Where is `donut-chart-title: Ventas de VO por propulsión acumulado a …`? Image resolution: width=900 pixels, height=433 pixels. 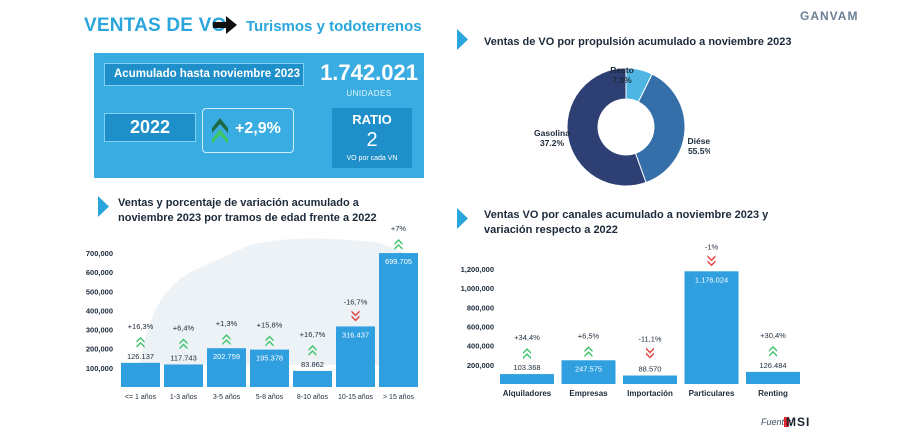
donut-chart-title: Ventas de VO por propulsión acumulado a … is located at coordinates (638, 42).